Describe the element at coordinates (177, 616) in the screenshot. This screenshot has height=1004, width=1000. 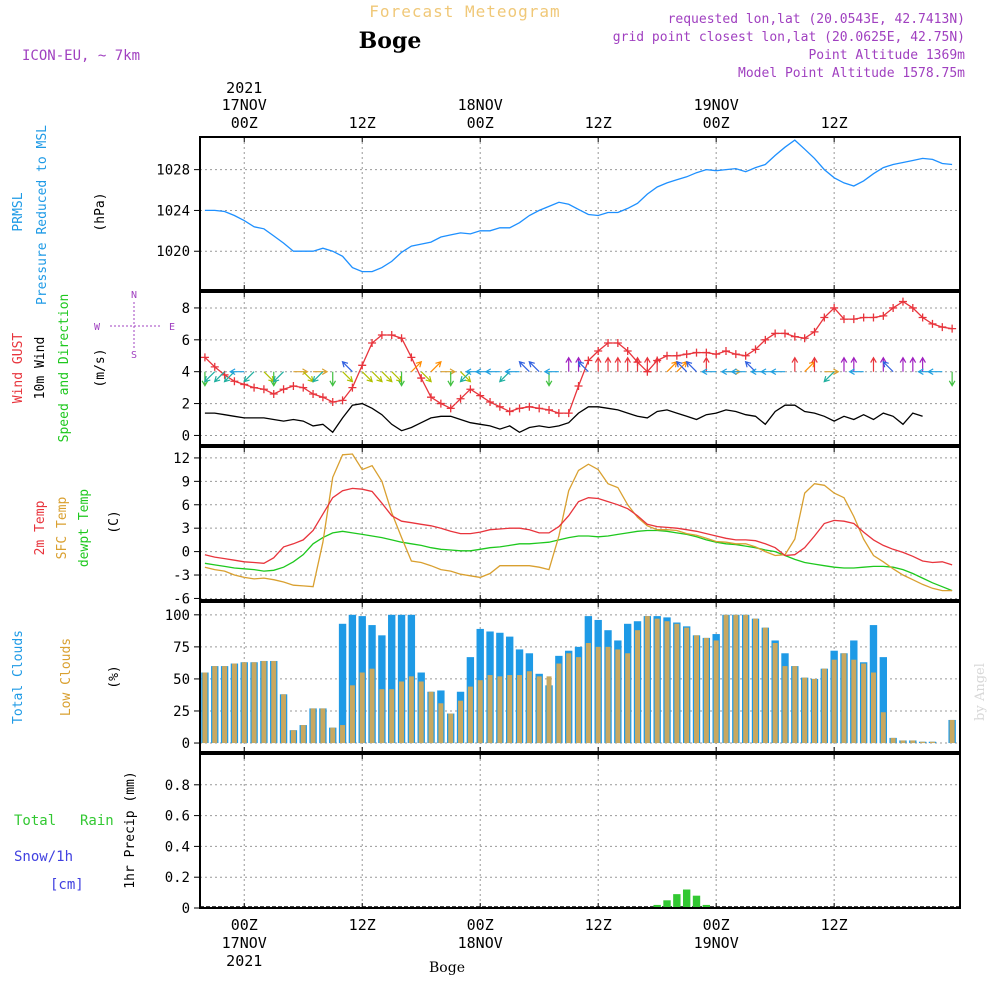
I see `clouds-ytick-label: 100` at that location.